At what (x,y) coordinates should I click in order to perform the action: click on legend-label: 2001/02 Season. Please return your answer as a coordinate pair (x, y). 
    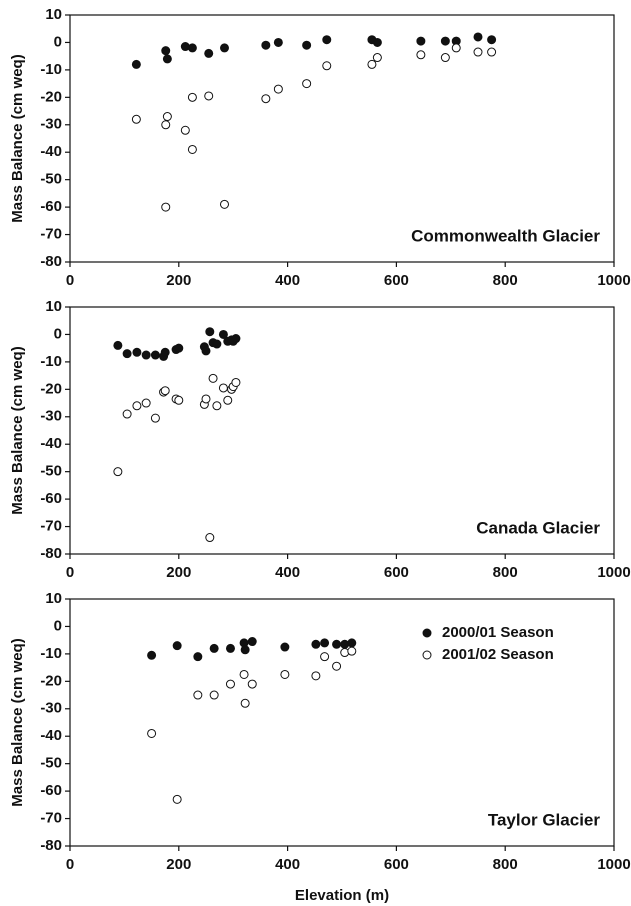
    Looking at the image, I should click on (498, 654).